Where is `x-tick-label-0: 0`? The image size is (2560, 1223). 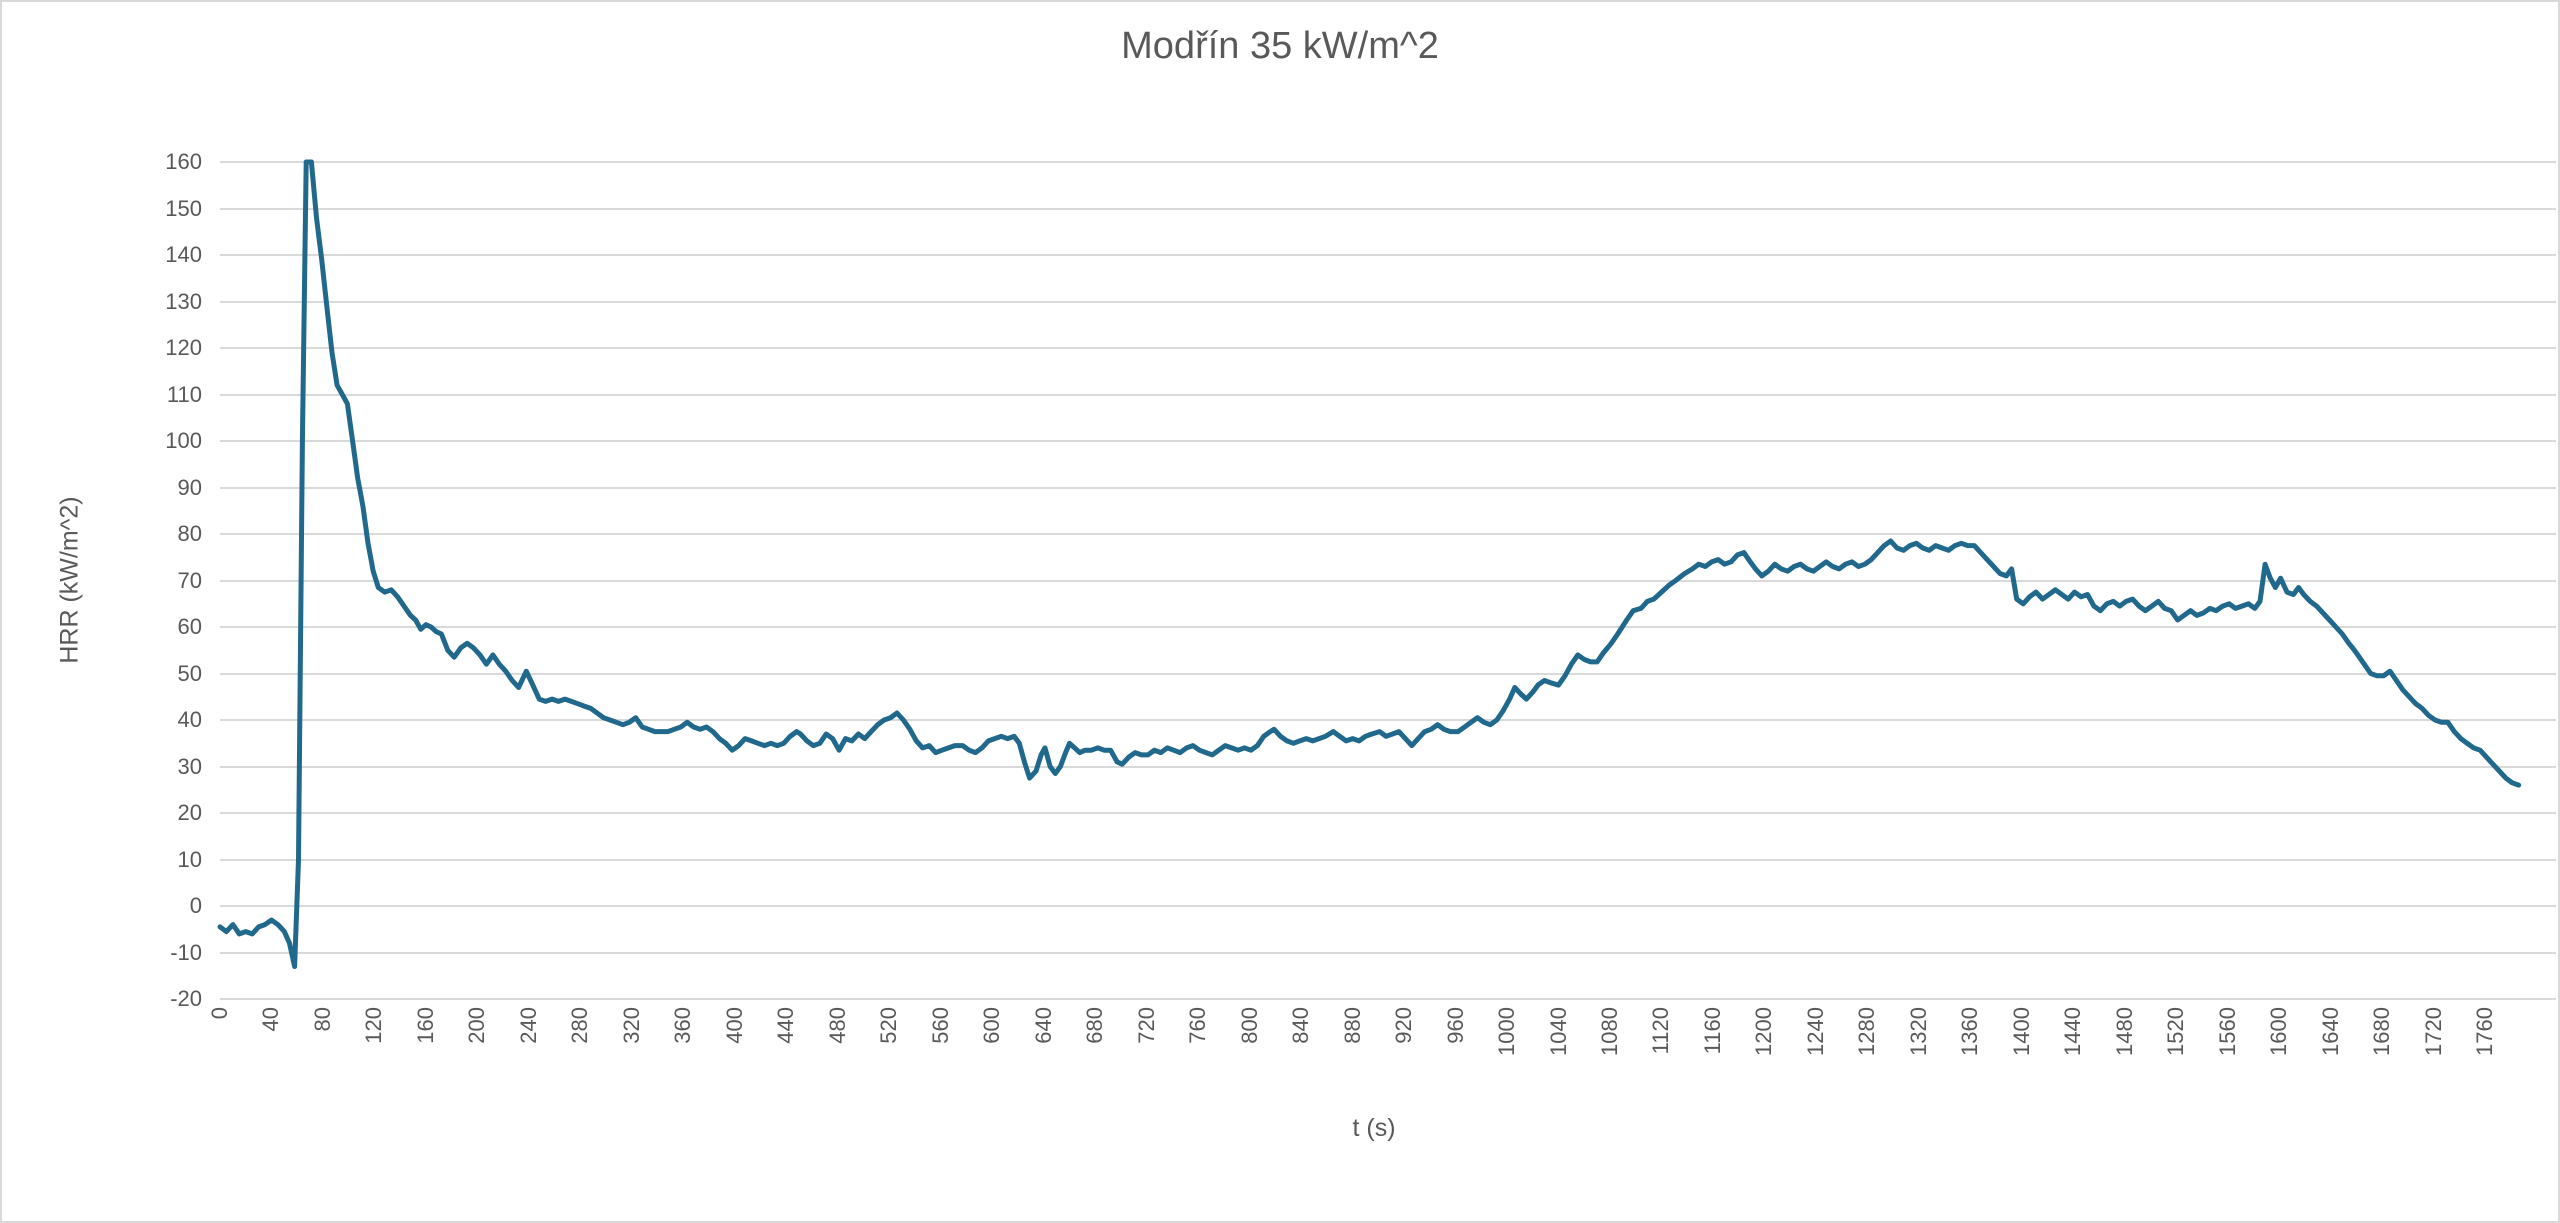
x-tick-label-0: 0 is located at coordinates (219, 1013).